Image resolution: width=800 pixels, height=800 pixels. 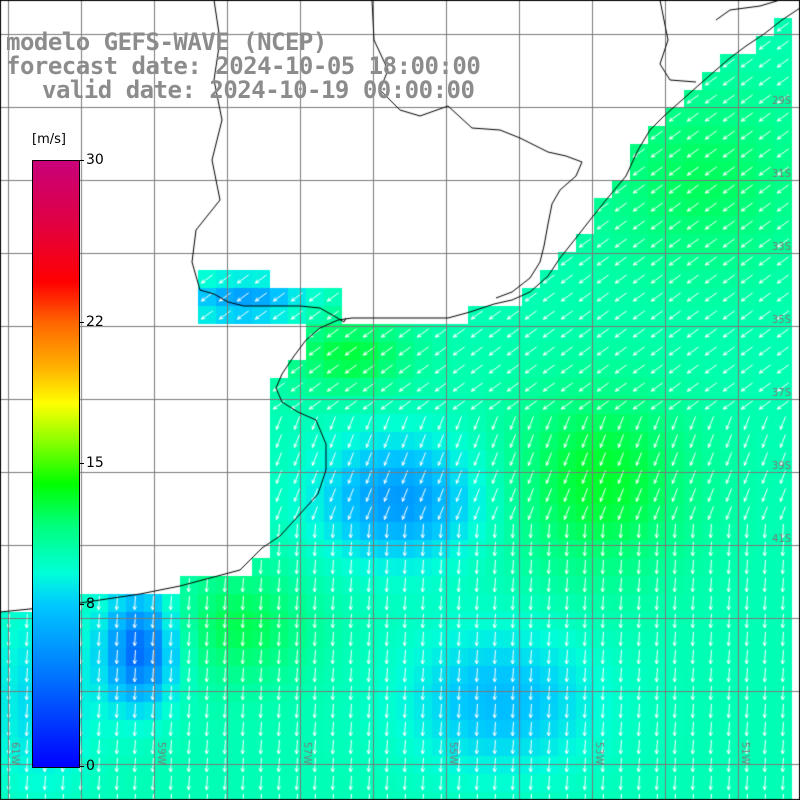 I want to click on colorbar-label: 15, so click(x=95, y=463).